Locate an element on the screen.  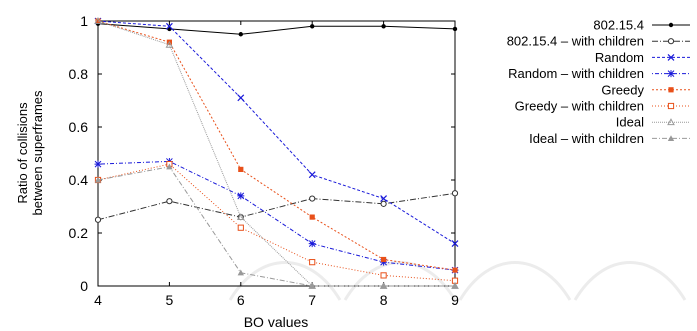
watermark is located at coordinates (457, 281).